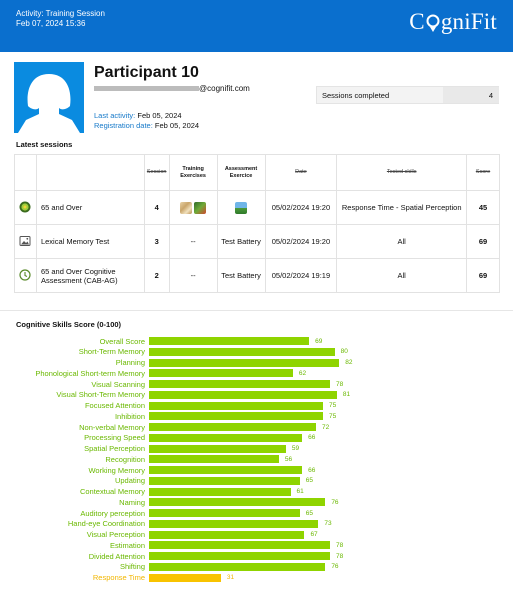  I want to click on participant-email: @cognifit.com, so click(172, 88).